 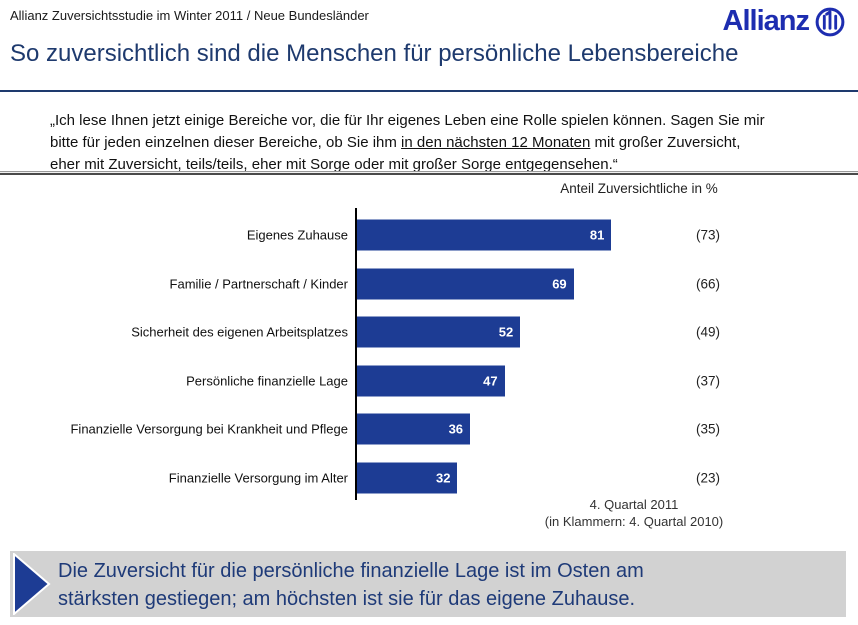 I want to click on bar-value: 47, so click(x=490, y=381).